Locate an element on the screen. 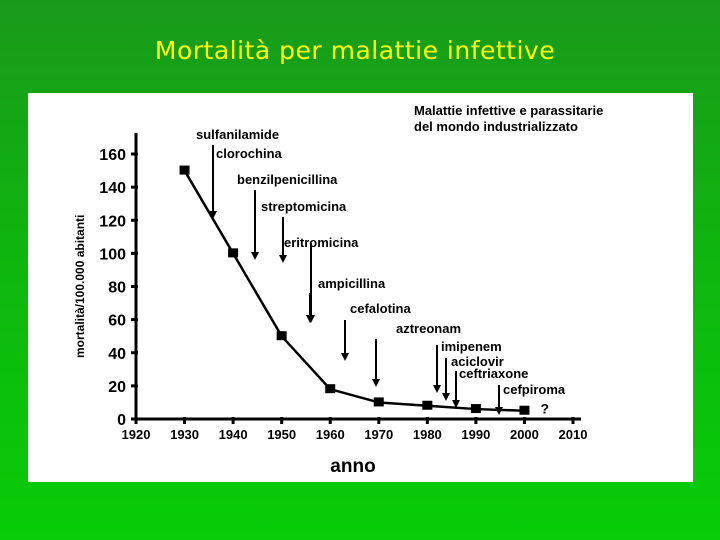  y-tick-label: 40 is located at coordinates (117, 354).